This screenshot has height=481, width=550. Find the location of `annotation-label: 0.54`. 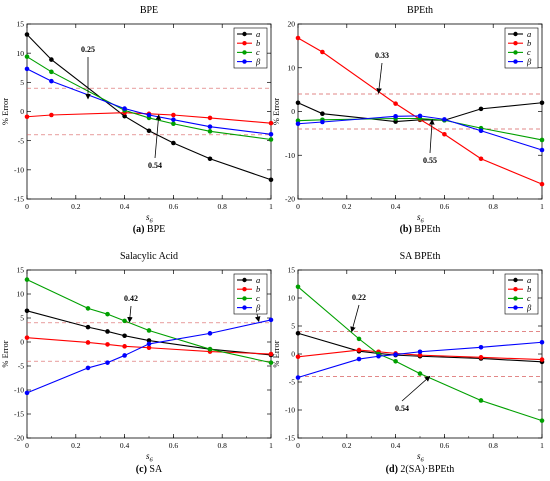

annotation-label: 0.54 is located at coordinates (402, 408).